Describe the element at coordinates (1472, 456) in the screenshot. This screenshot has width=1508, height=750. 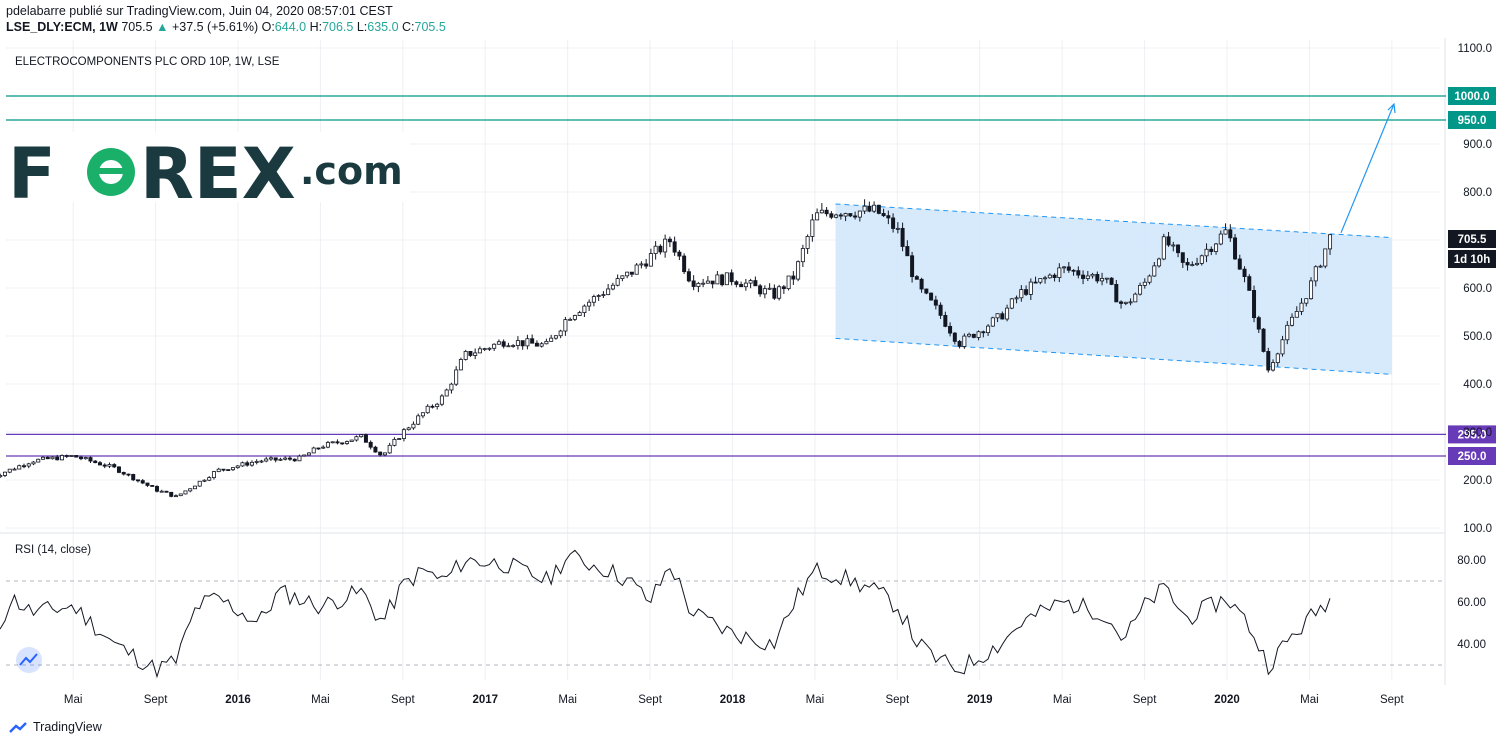
I see `level-tag` at that location.